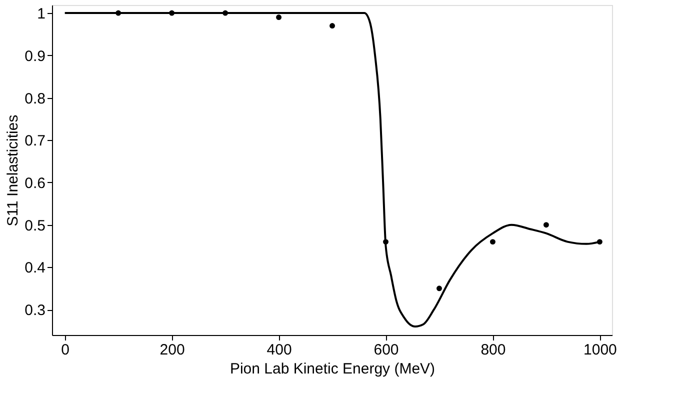  I want to click on x-tick-label: 0, so click(65, 350).